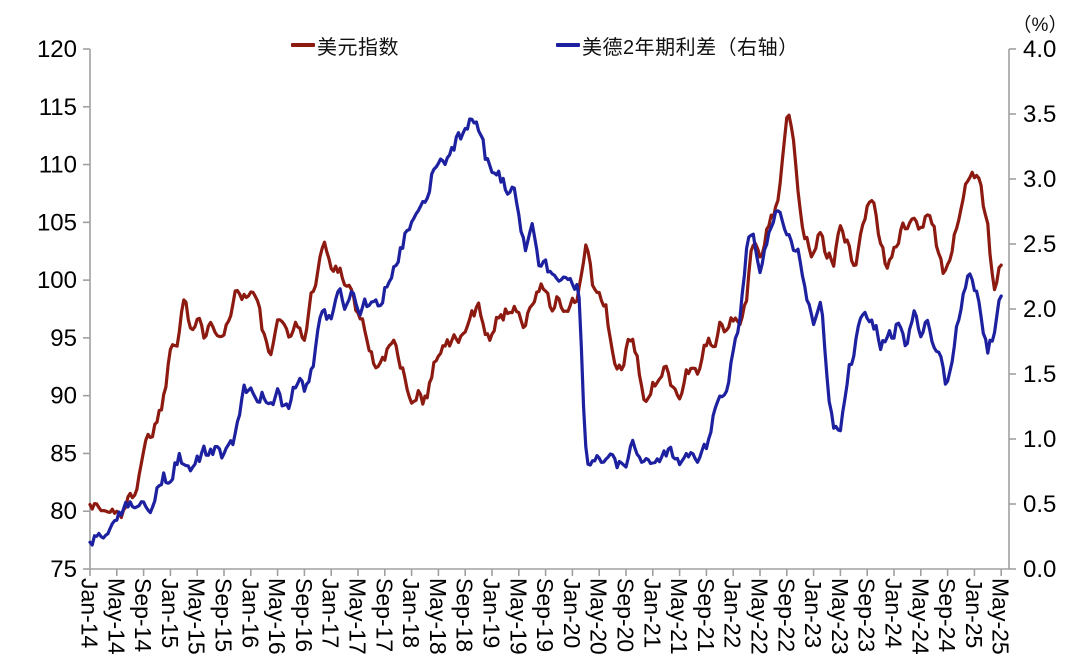 The height and width of the screenshot is (672, 1080). Describe the element at coordinates (813, 613) in the screenshot. I see `svg-text: Jan-23` at that location.